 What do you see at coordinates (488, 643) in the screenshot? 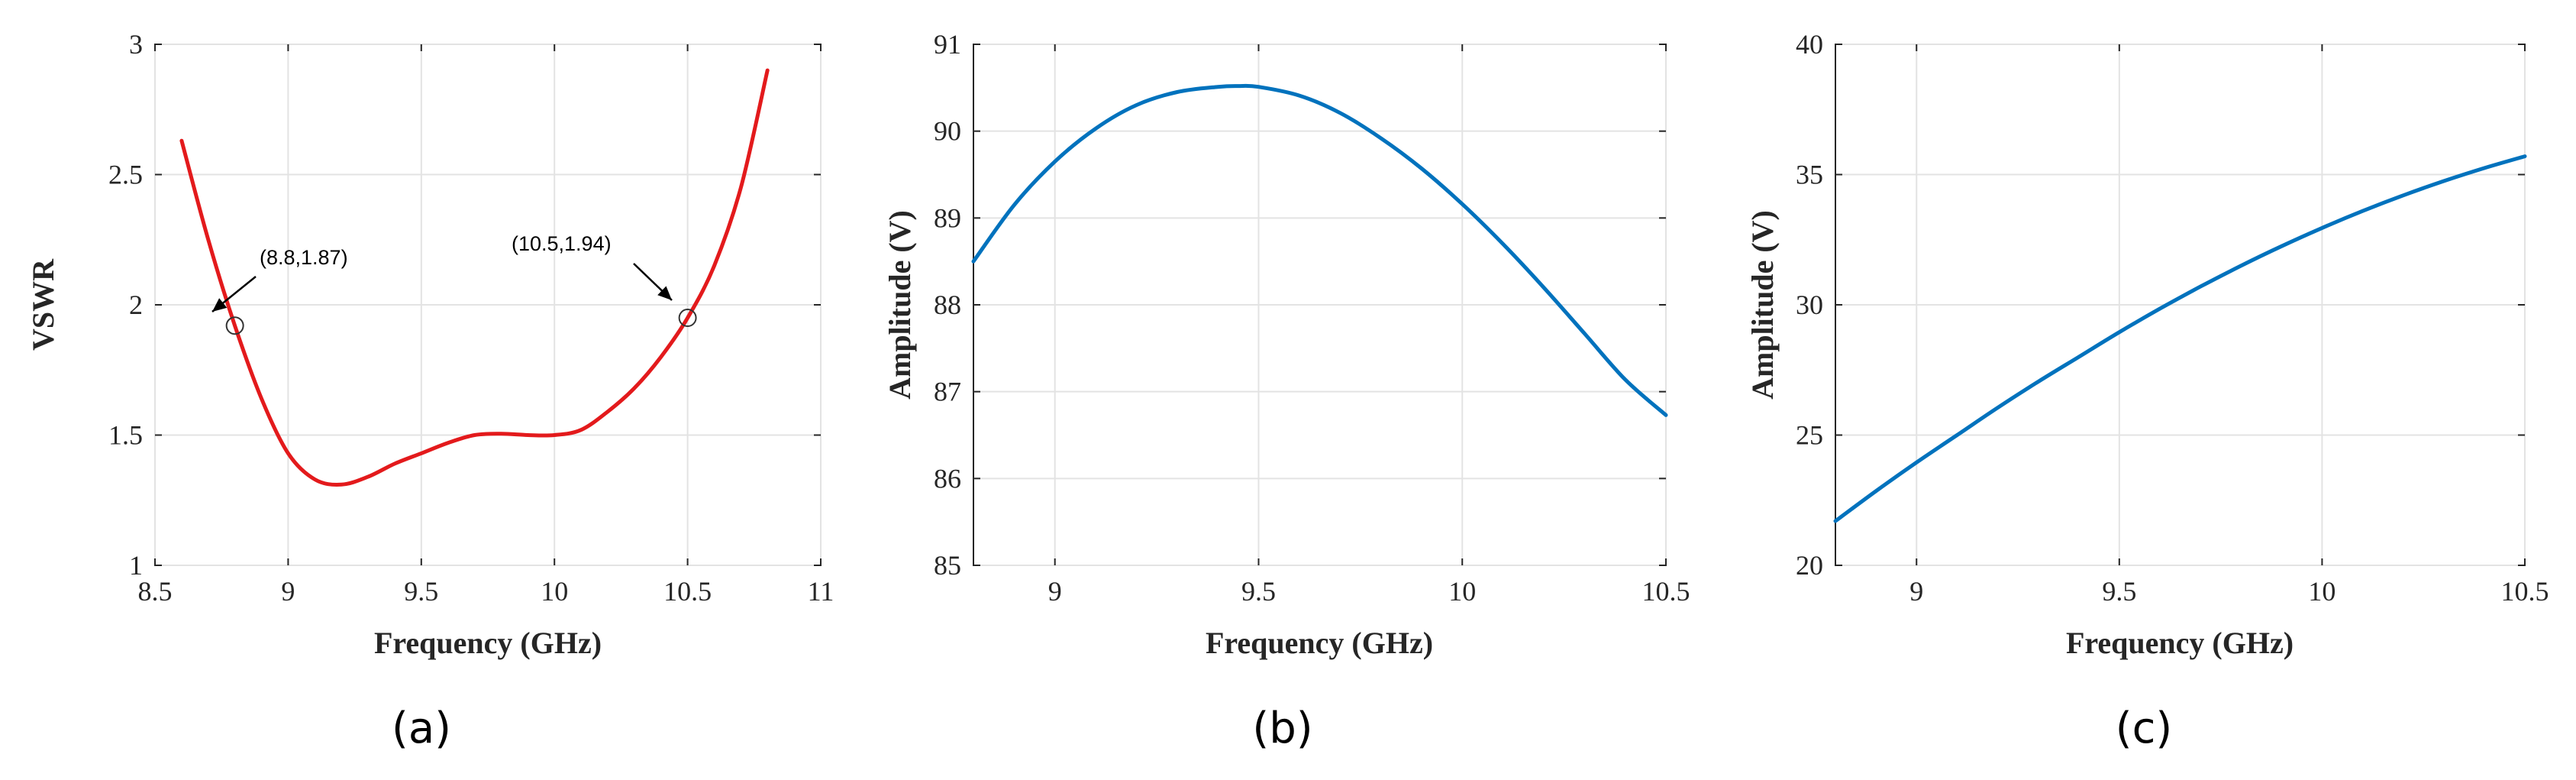
I see `x-axis-label-a: Frequency (GHz)` at bounding box center [488, 643].